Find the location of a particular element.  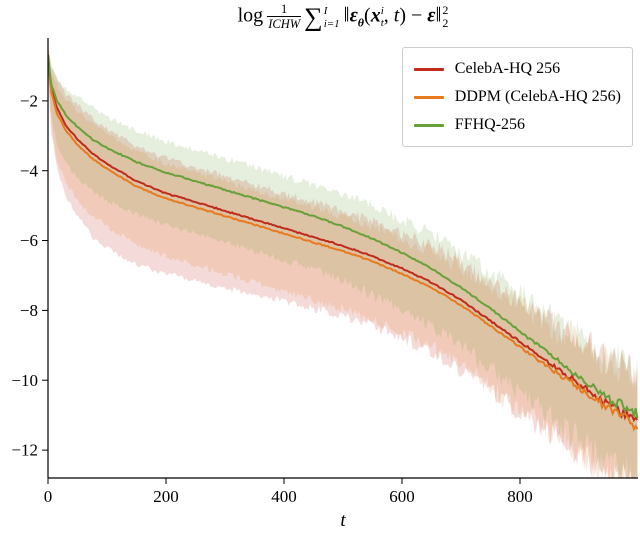

y-tick-label: −4 is located at coordinates (29, 170).